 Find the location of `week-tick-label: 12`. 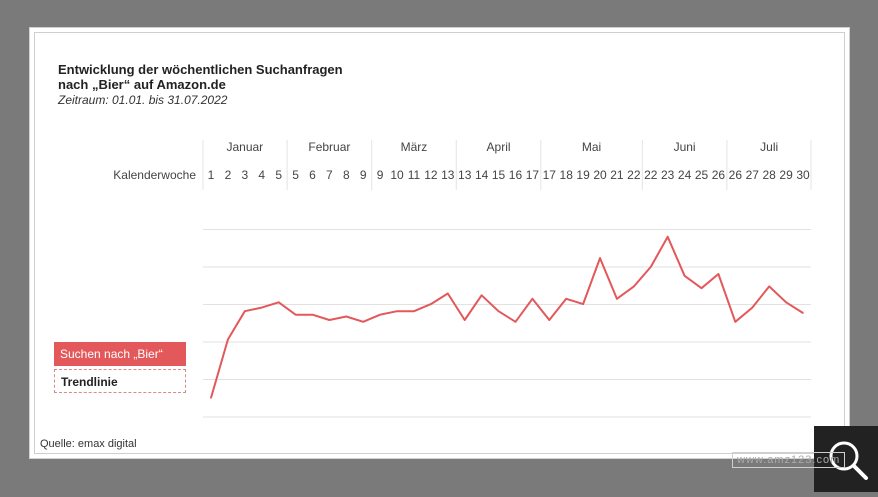

week-tick-label: 12 is located at coordinates (431, 175).